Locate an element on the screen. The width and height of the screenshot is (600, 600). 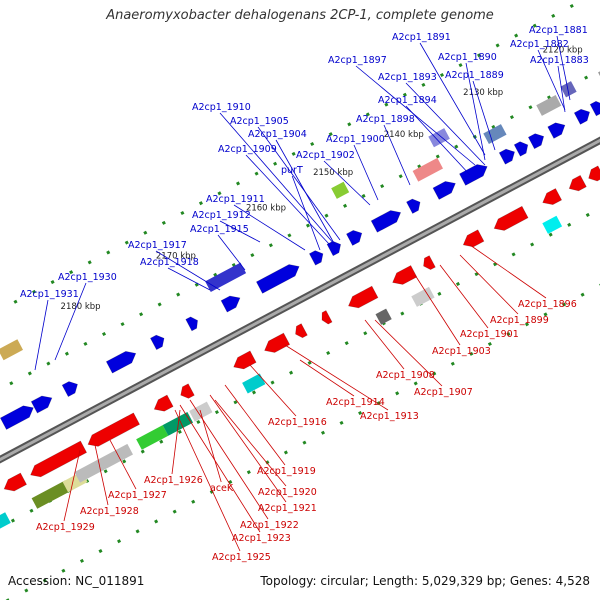
forward-gene-label: A2cp1_1897 is located at coordinates (357, 60).